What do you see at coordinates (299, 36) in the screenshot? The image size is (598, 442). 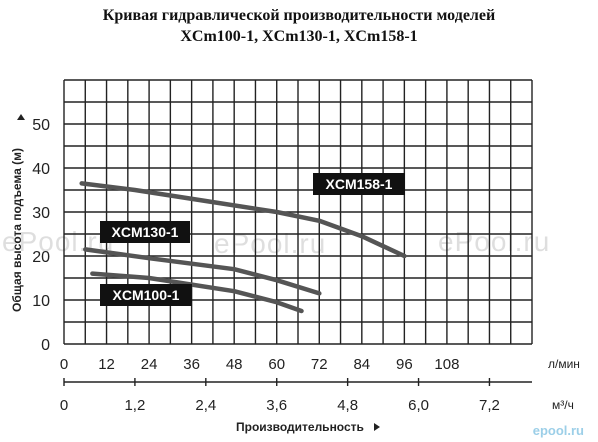 I see `chart-title-line2: XCm100-1, XCm130-1, XCm158-1` at bounding box center [299, 36].